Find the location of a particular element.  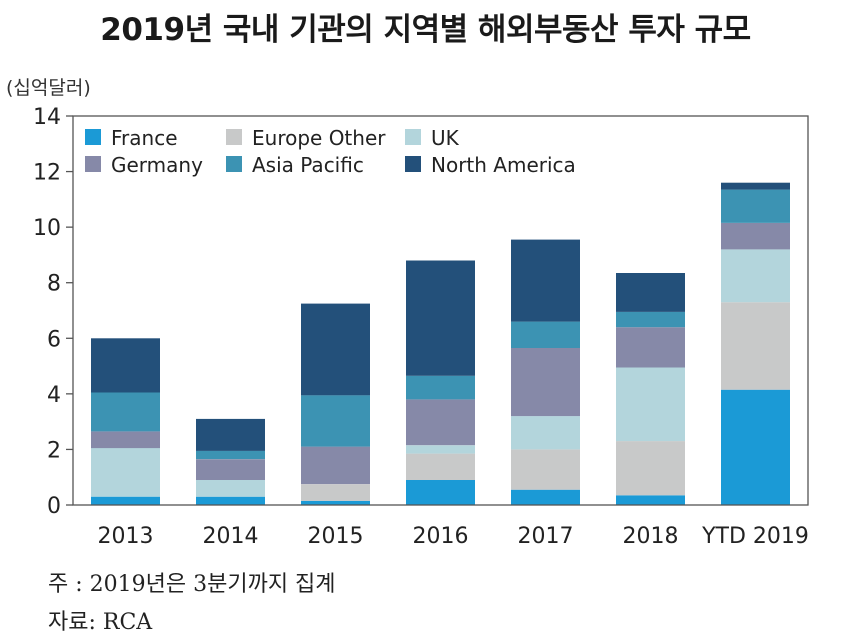

y-tick-label: 0 is located at coordinates (54, 506).